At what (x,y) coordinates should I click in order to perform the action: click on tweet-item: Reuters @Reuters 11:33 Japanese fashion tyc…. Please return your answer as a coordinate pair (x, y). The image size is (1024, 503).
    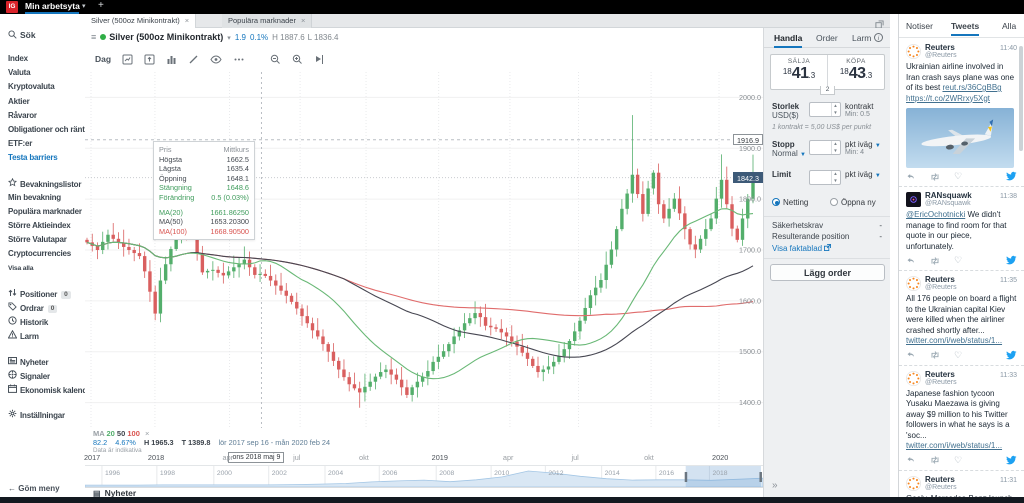
    Looking at the image, I should click on (961, 418).